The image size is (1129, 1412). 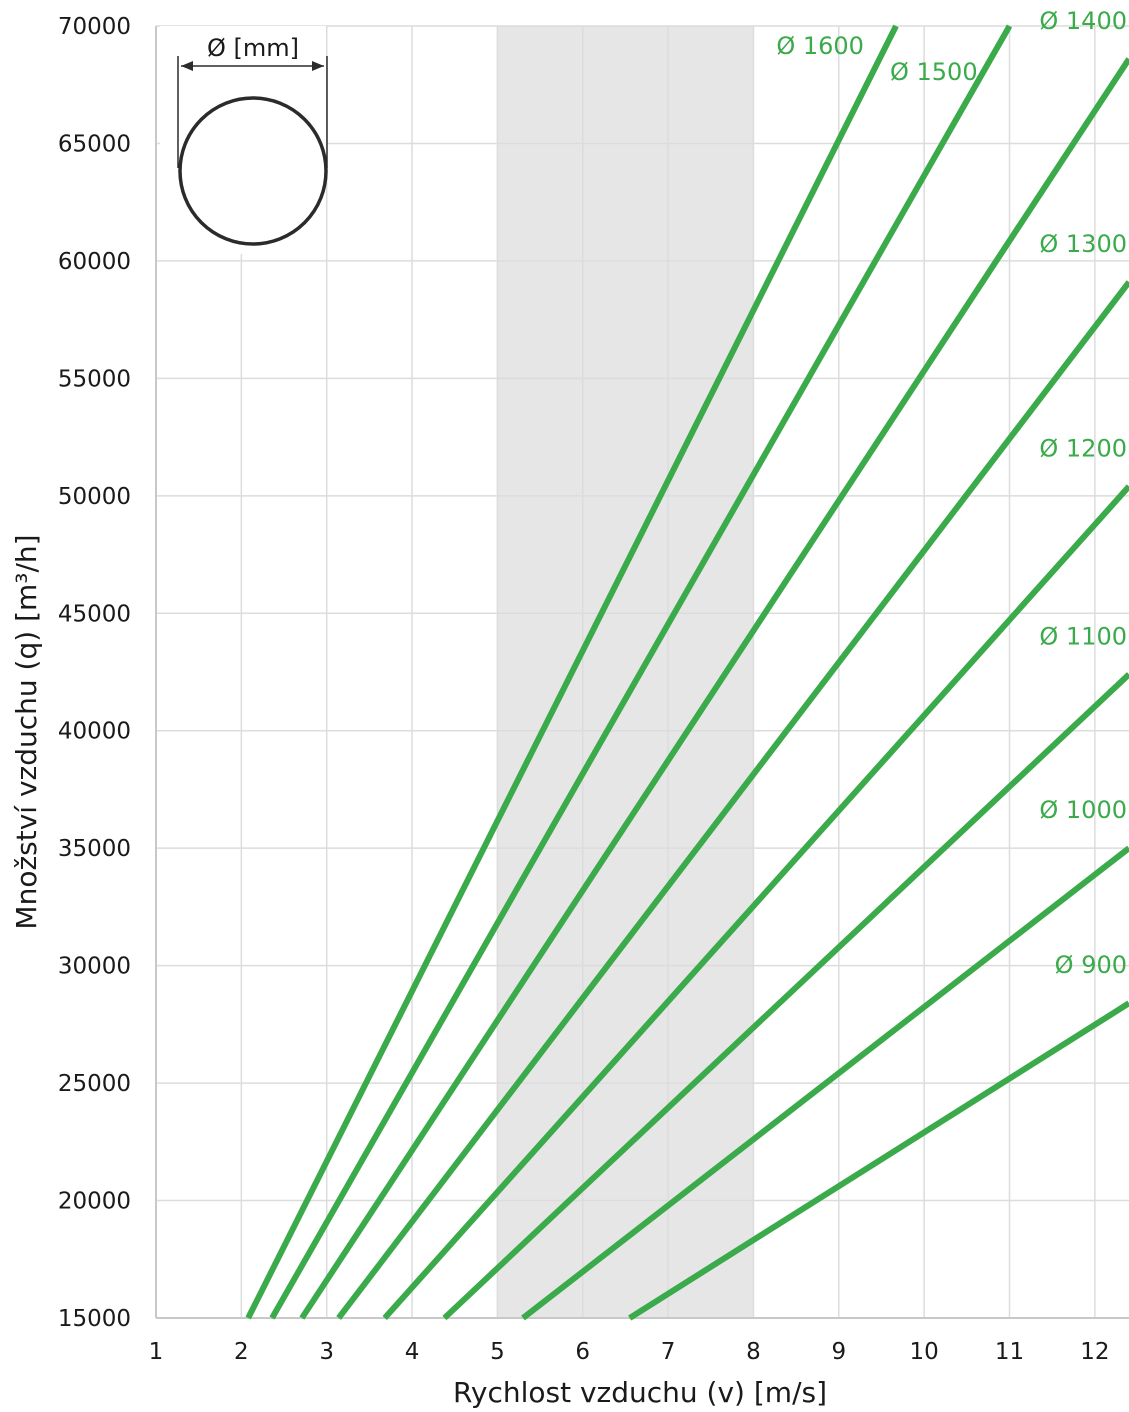 What do you see at coordinates (94, 614) in the screenshot?
I see `y-tick-label: 45000` at bounding box center [94, 614].